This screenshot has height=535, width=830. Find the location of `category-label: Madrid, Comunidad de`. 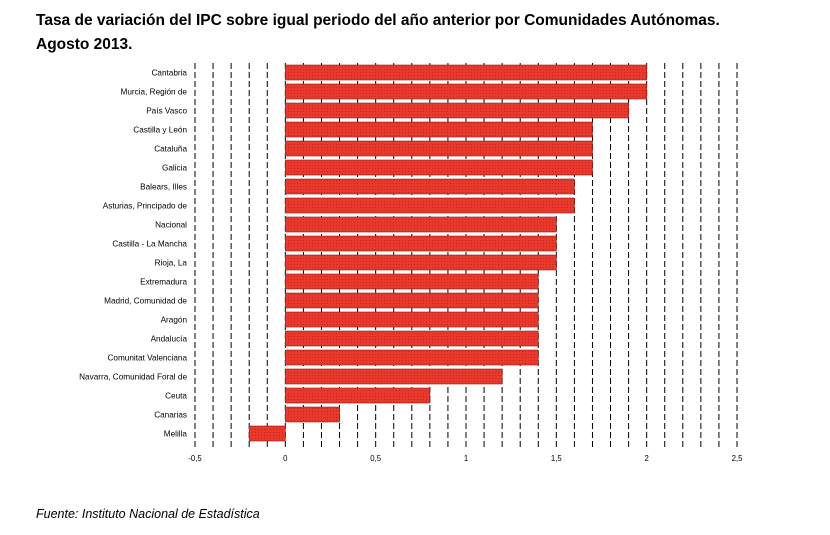

category-label: Madrid, Comunidad de is located at coordinates (145, 301).